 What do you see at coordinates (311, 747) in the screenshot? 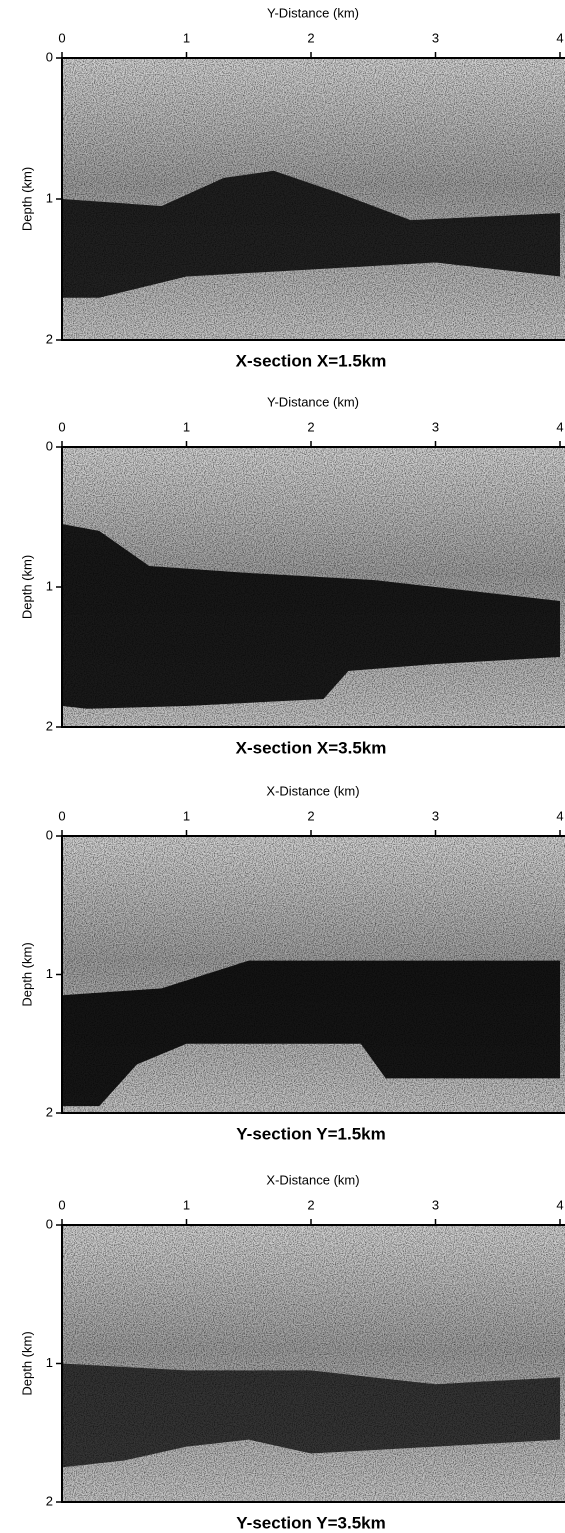
I see `panel-caption: X-section X=3.5km` at bounding box center [311, 747].